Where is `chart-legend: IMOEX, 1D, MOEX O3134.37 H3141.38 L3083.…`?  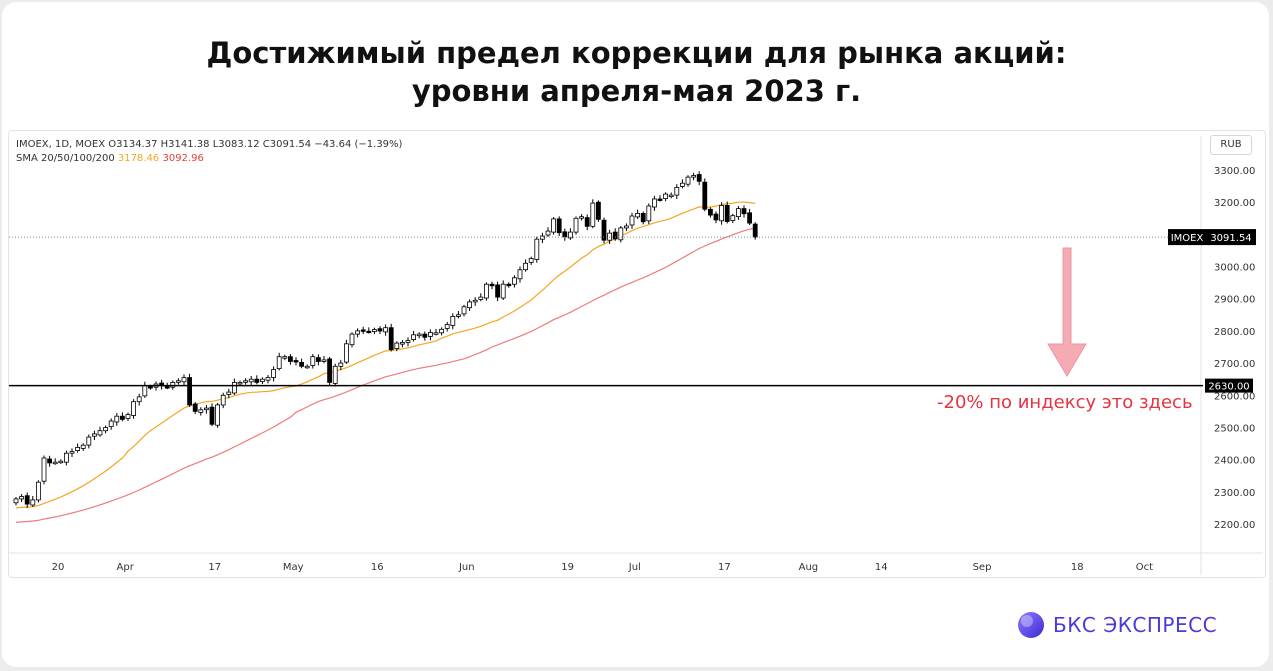
chart-legend: IMOEX, 1D, MOEX O3134.37 H3141.38 L3083.… is located at coordinates (209, 152).